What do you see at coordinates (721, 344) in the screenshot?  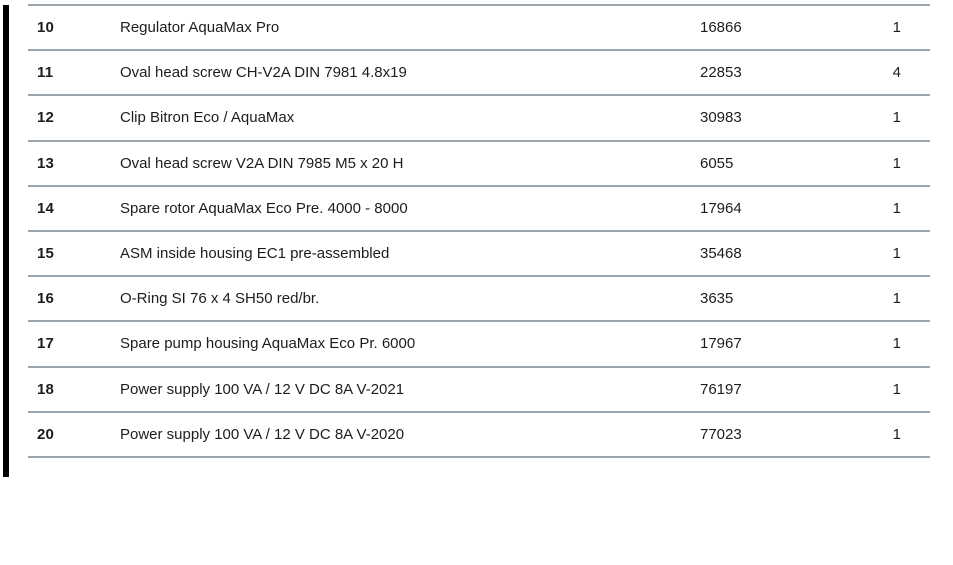 I see `part-number-cell: 17967` at bounding box center [721, 344].